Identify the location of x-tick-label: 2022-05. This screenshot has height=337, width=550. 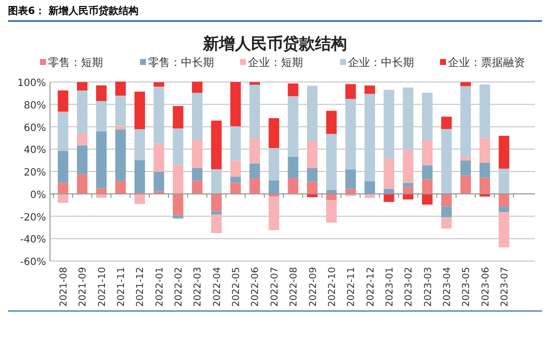
(236, 287).